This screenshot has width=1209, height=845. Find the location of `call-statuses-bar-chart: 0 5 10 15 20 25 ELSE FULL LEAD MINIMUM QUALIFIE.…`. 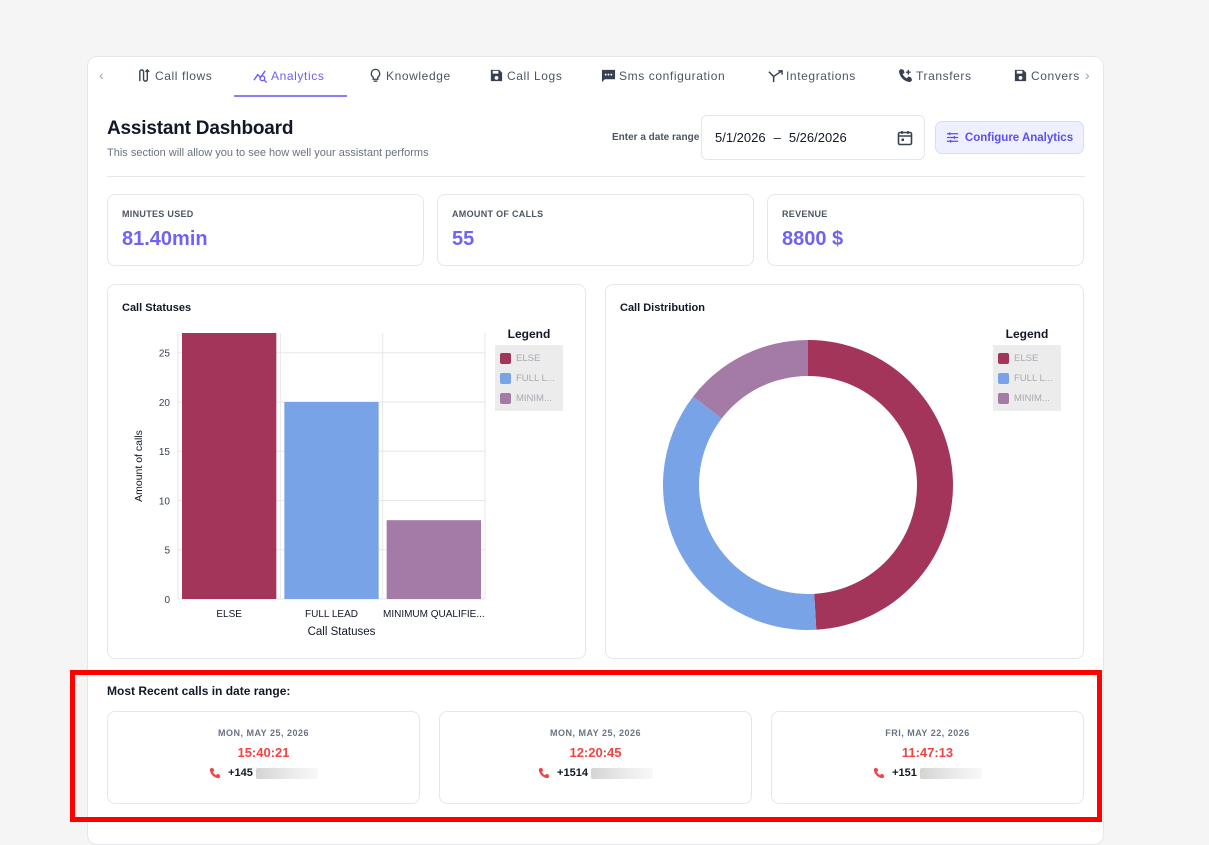

call-statuses-bar-chart: 0 5 10 15 20 25 ELSE FULL LEAD MINIMUM QUALIFIE.… is located at coordinates (309, 485).